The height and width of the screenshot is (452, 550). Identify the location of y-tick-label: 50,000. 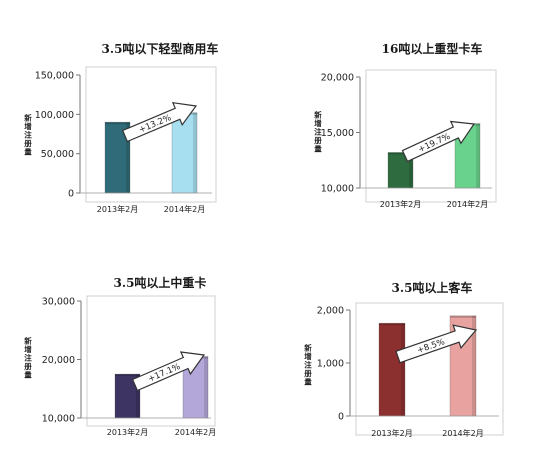
(57, 154).